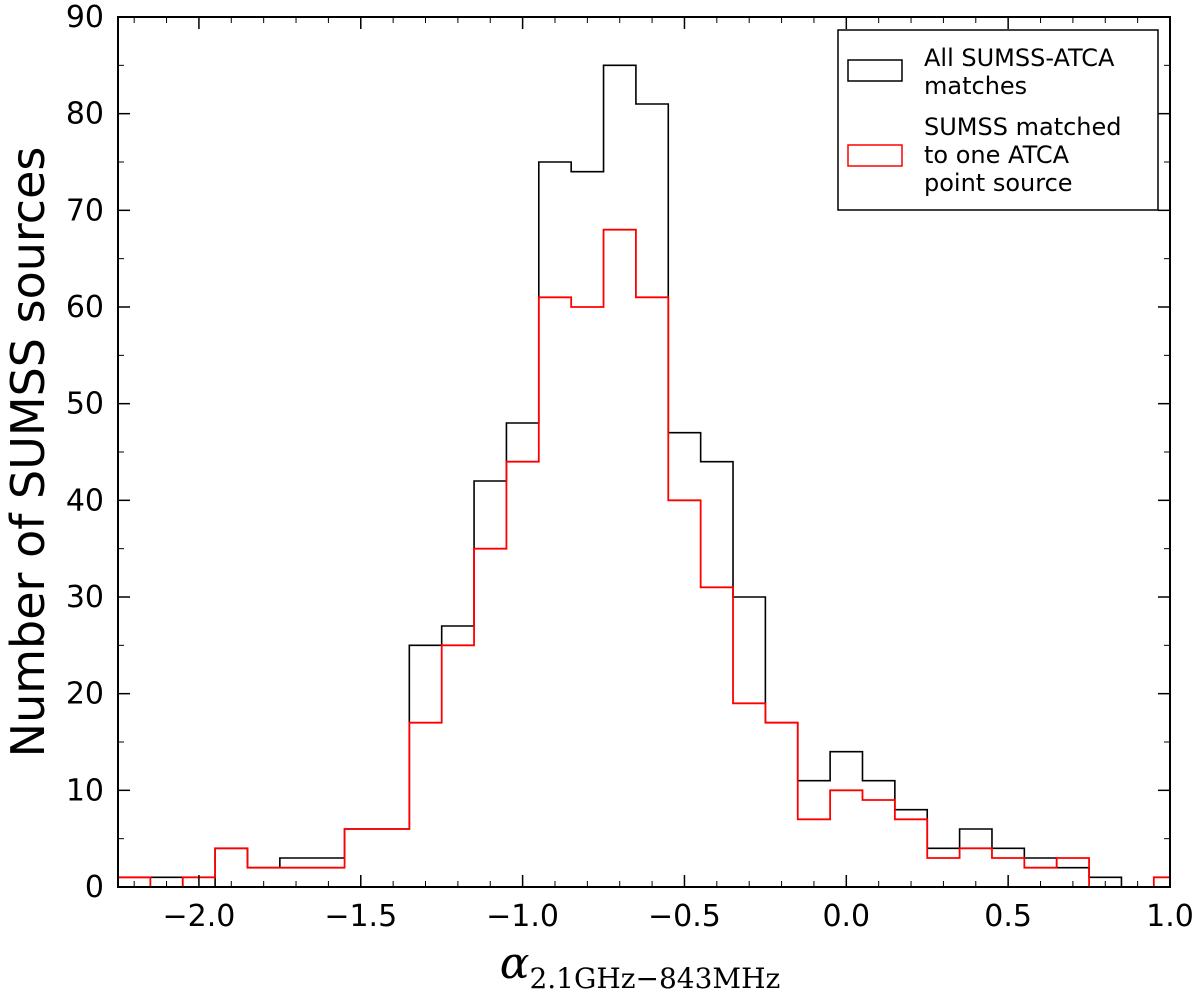 The height and width of the screenshot is (995, 1200). I want to click on x-tick-label: −1.5, so click(360, 916).